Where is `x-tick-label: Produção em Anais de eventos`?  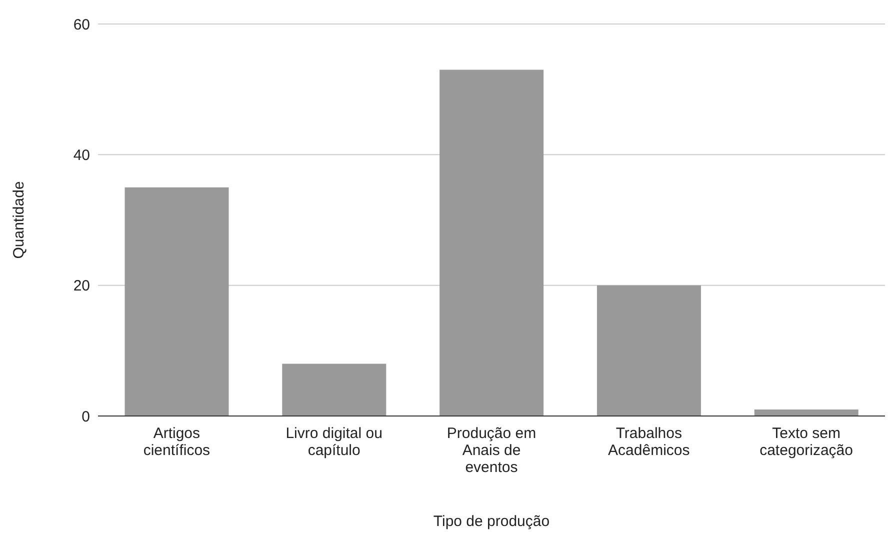
x-tick-label: Produção em Anais de eventos is located at coordinates (491, 450).